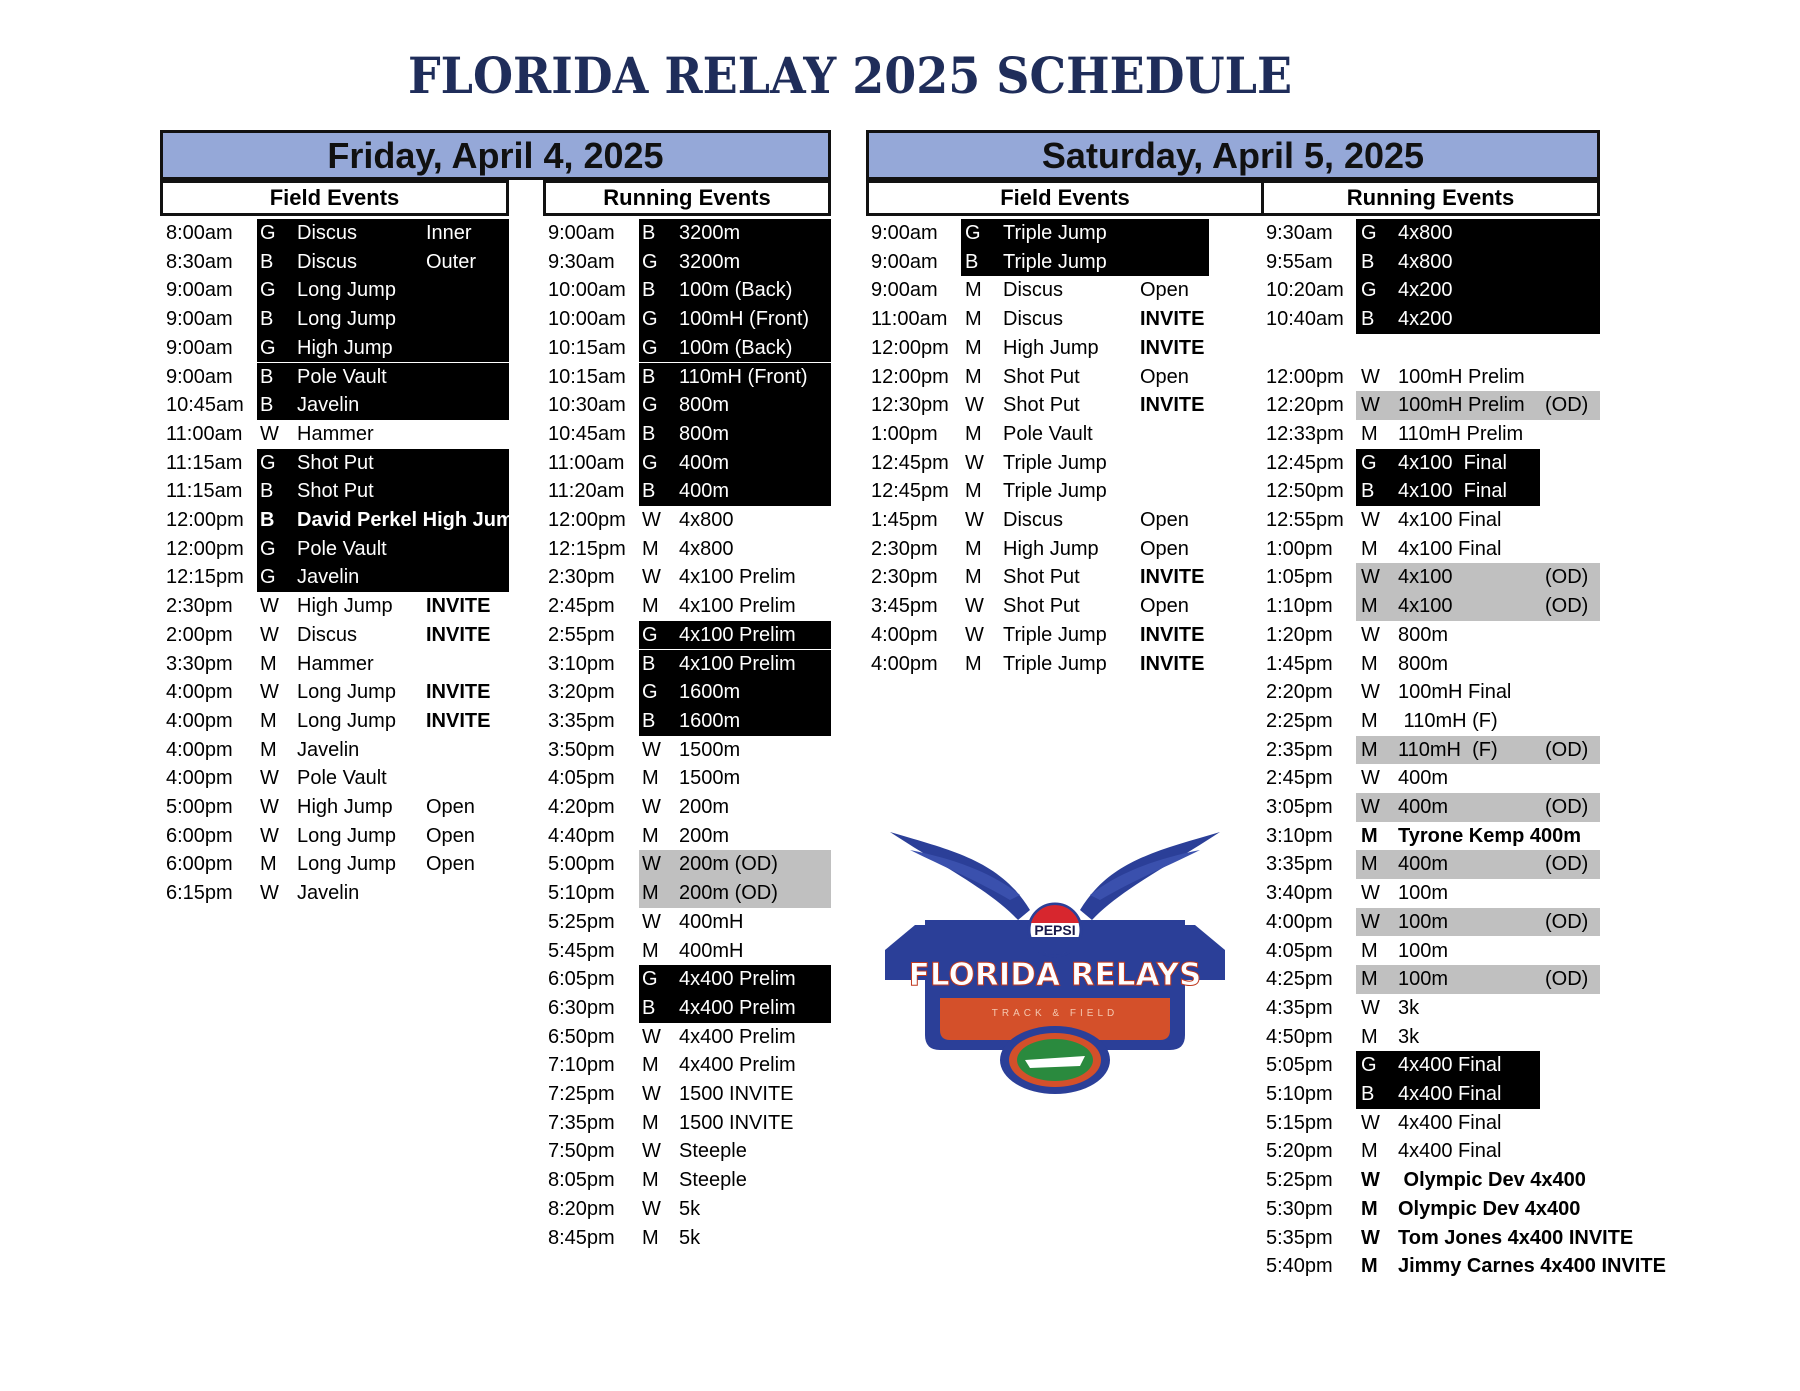 The image size is (1800, 1391). I want to click on event-name: 100m, so click(1423, 921).